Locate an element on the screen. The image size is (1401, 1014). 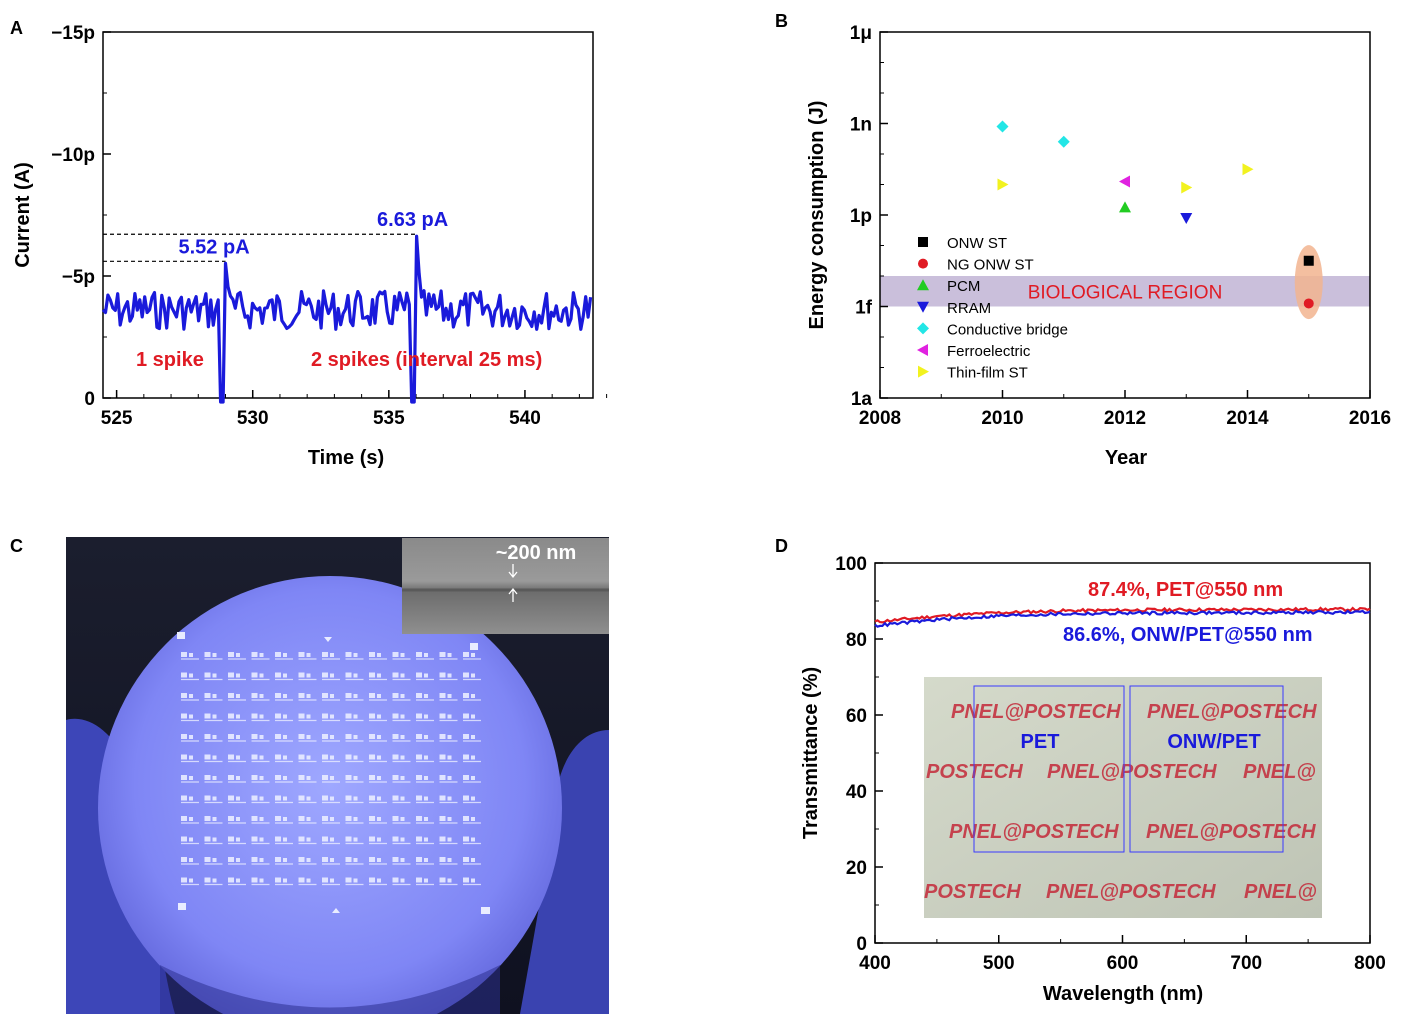
d-x-tick-label: 800 is located at coordinates (1370, 963).